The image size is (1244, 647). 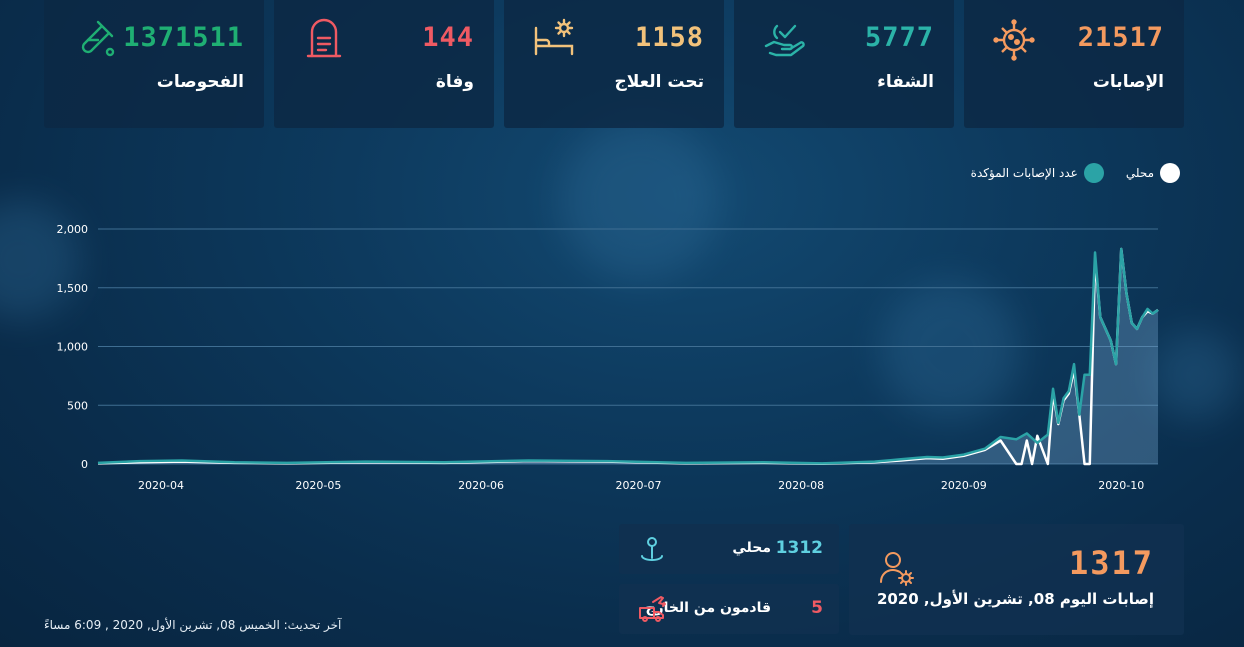 What do you see at coordinates (1139, 173) in the screenshot?
I see `legend-local-label: محلي` at bounding box center [1139, 173].